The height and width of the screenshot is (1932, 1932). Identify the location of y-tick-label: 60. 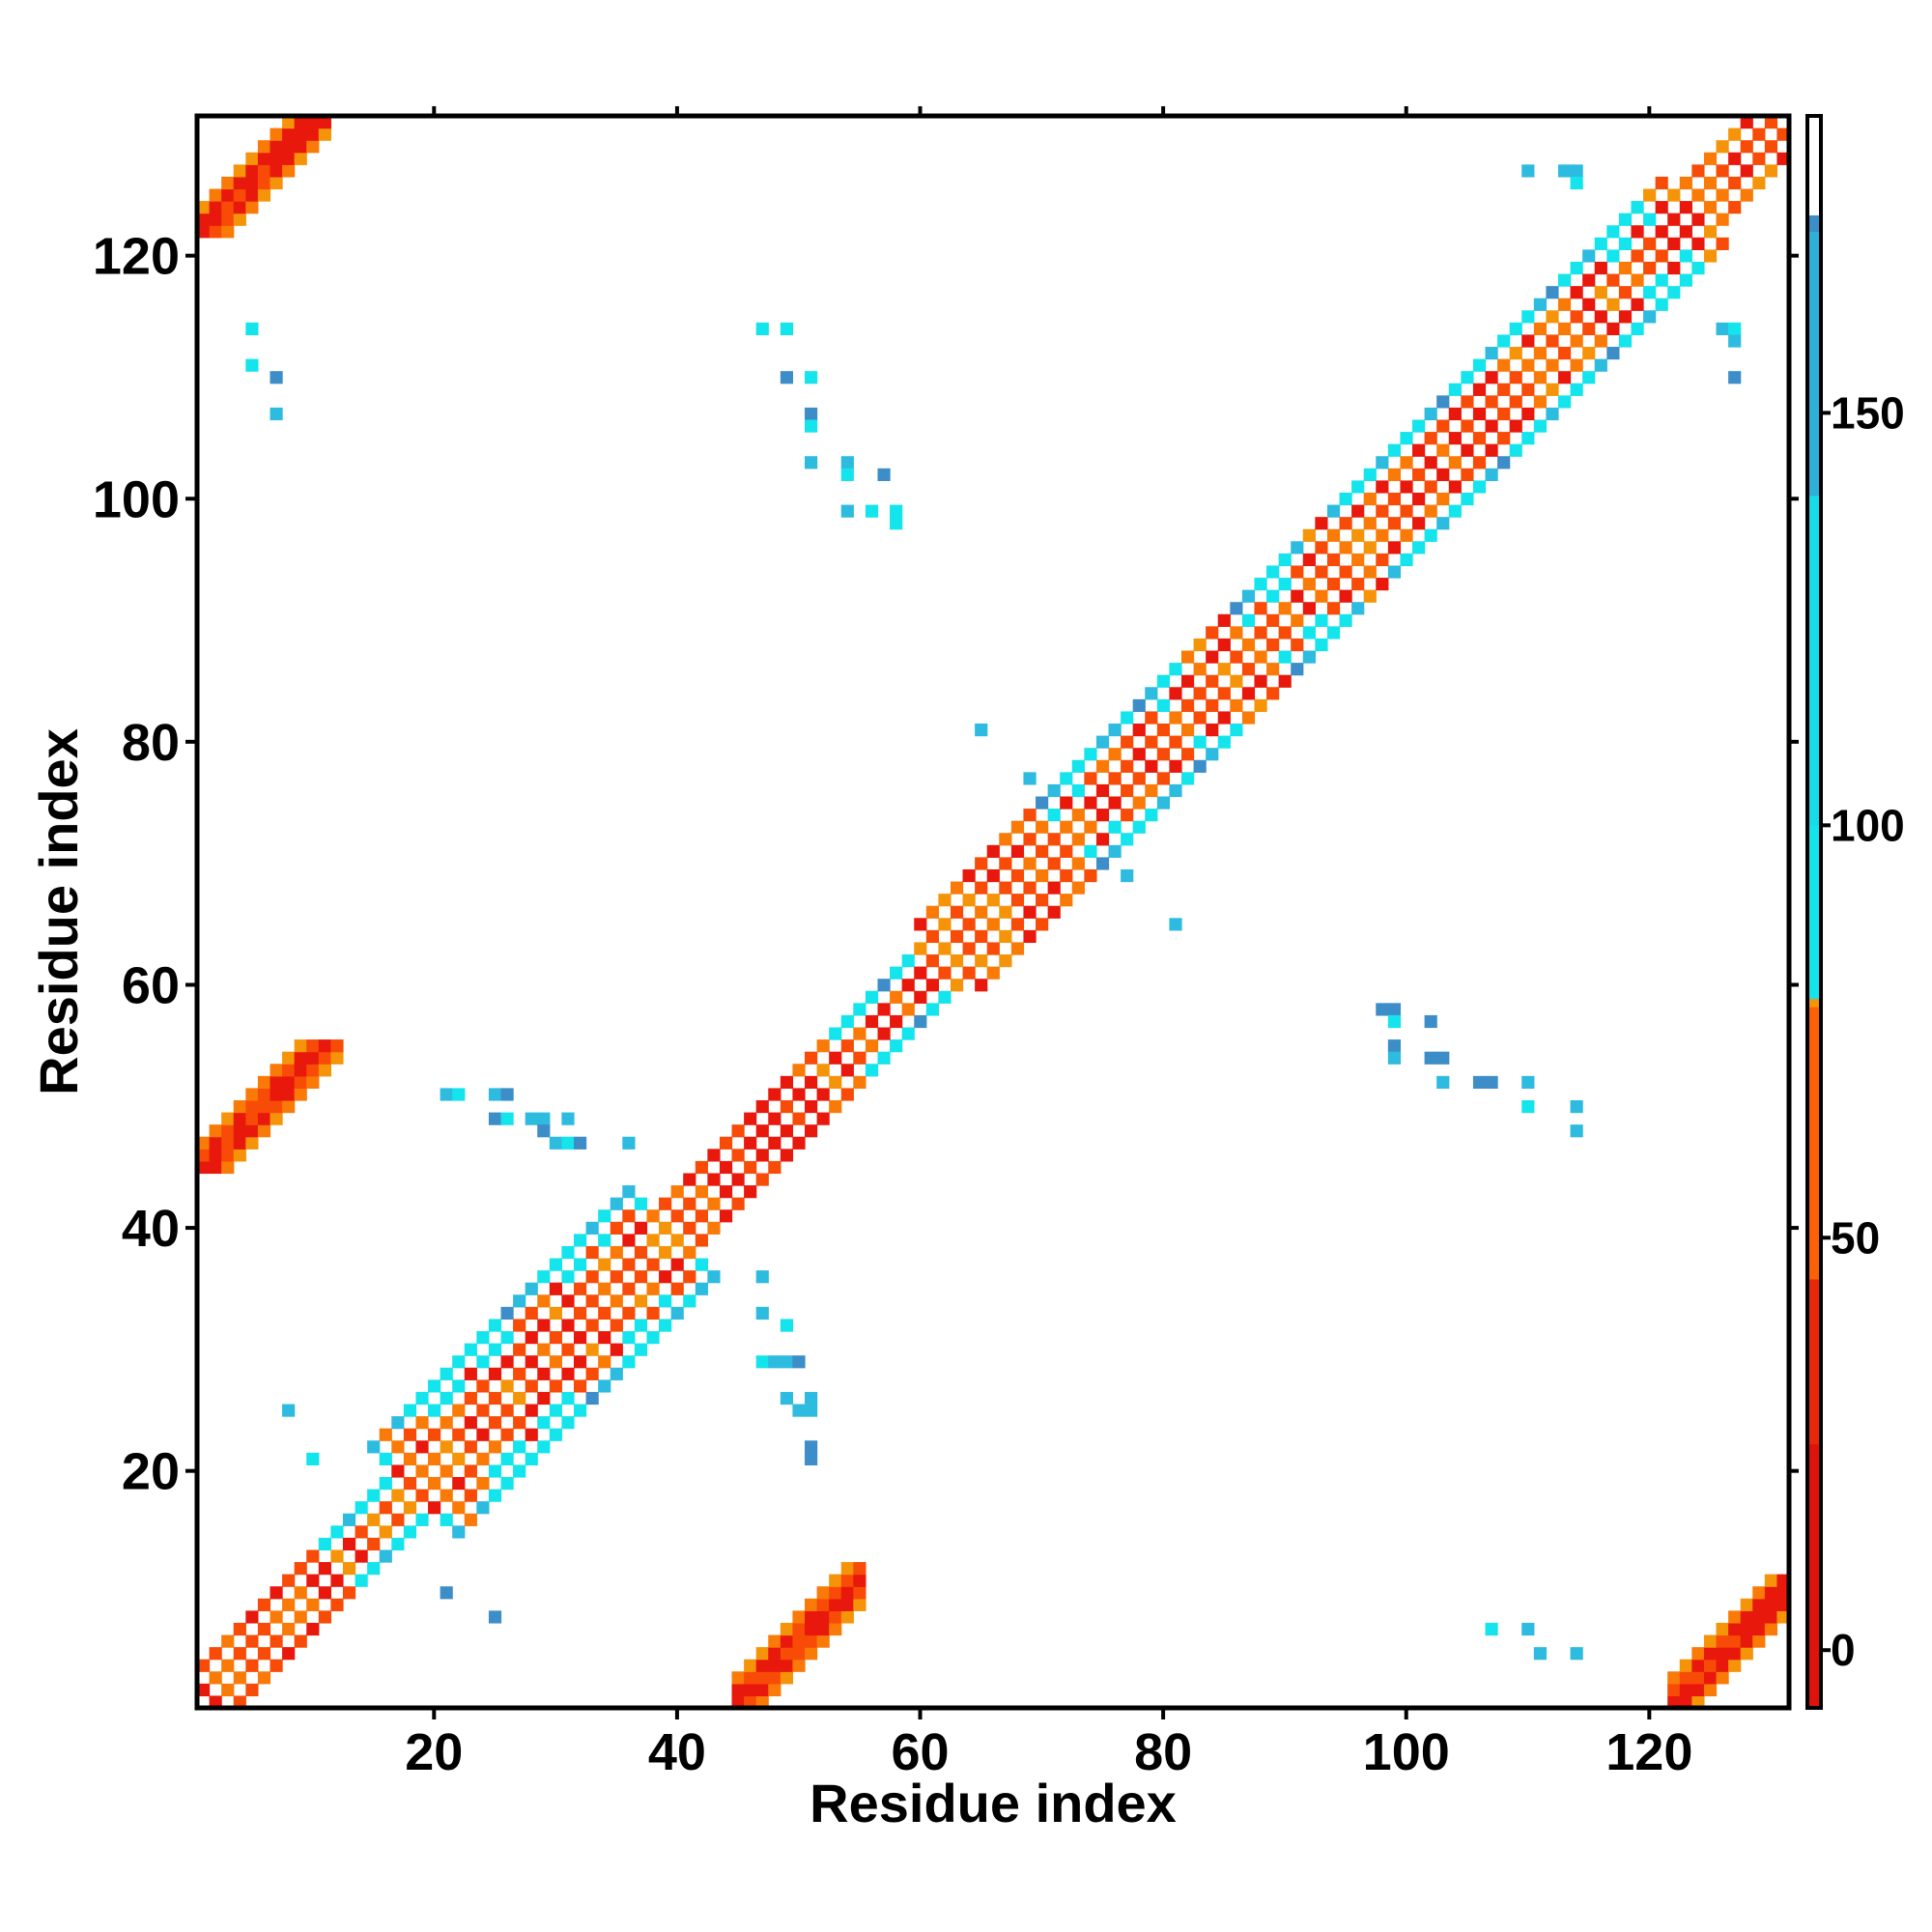
(151, 985).